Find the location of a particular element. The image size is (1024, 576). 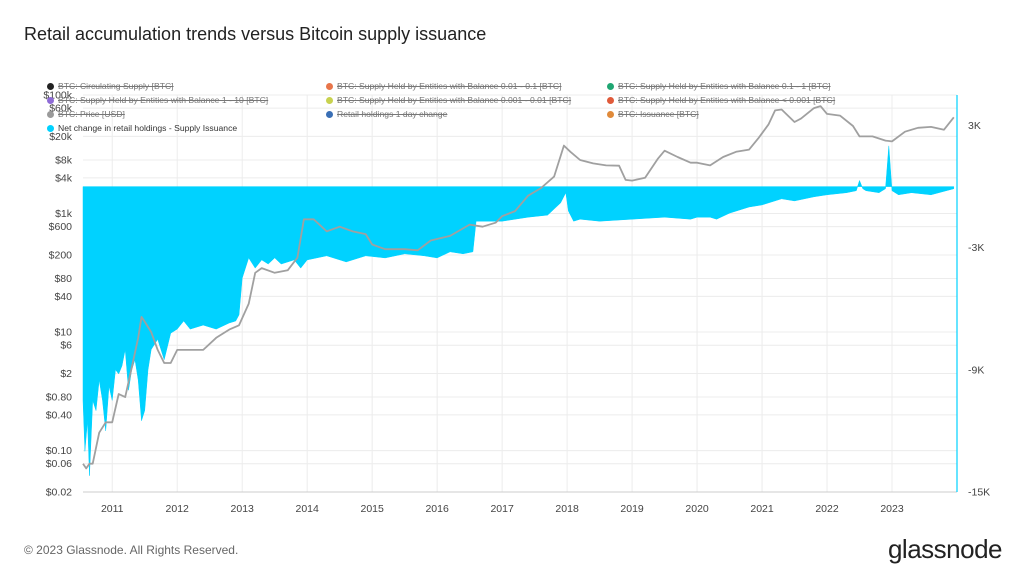

x-tick-label: 2019 is located at coordinates (632, 509).